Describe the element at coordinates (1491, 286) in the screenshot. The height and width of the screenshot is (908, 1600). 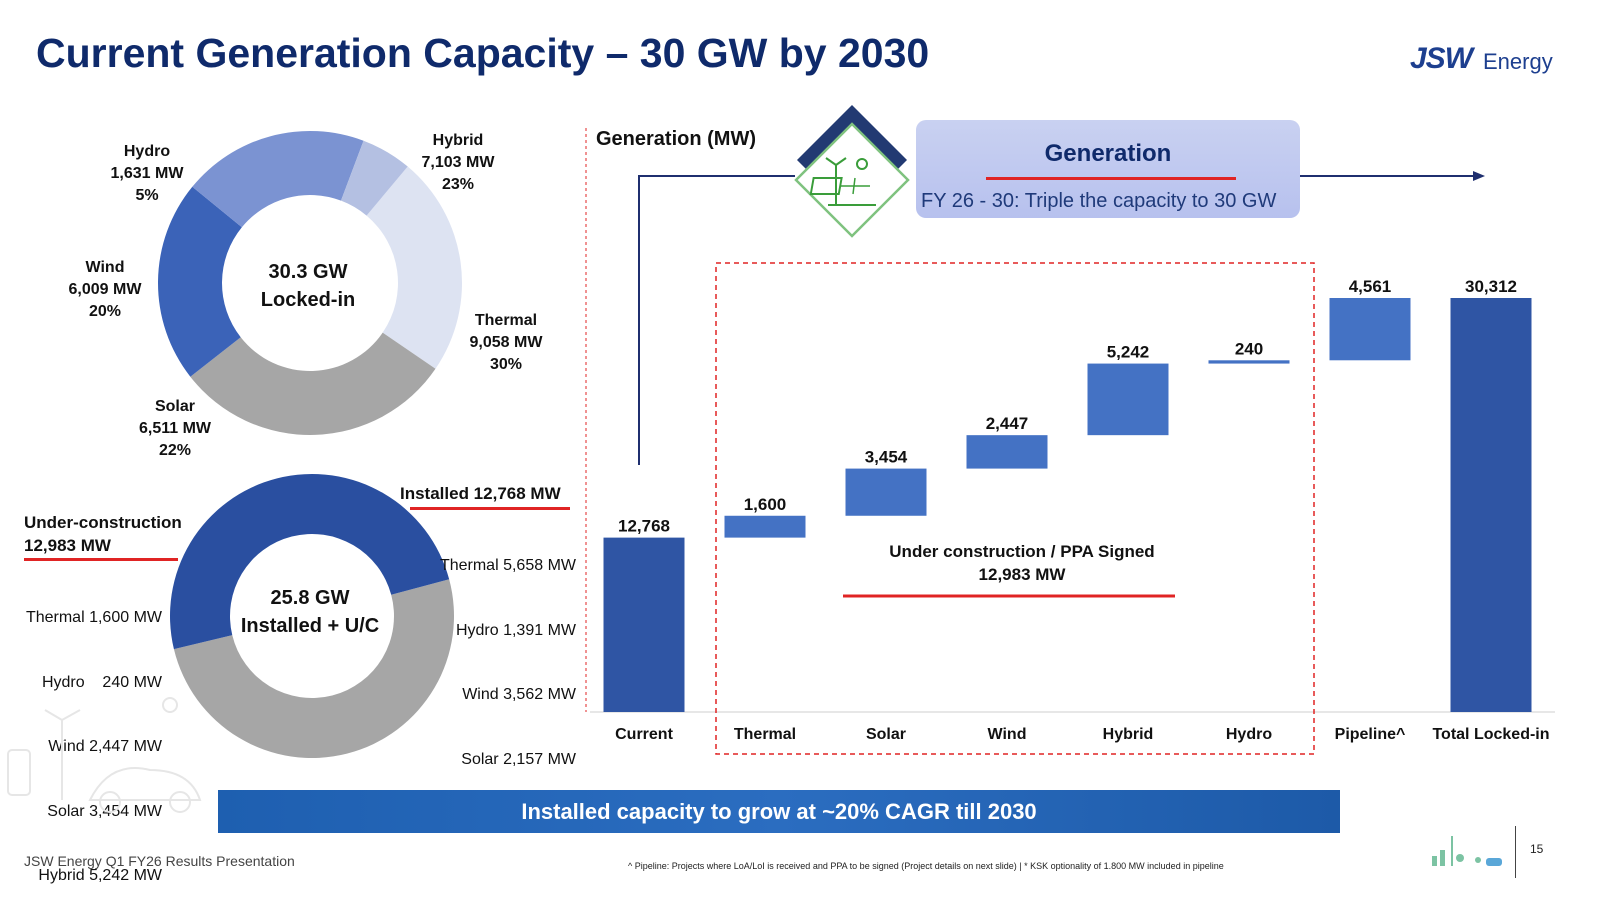
I see `waterfall-value-label: 30,312` at that location.